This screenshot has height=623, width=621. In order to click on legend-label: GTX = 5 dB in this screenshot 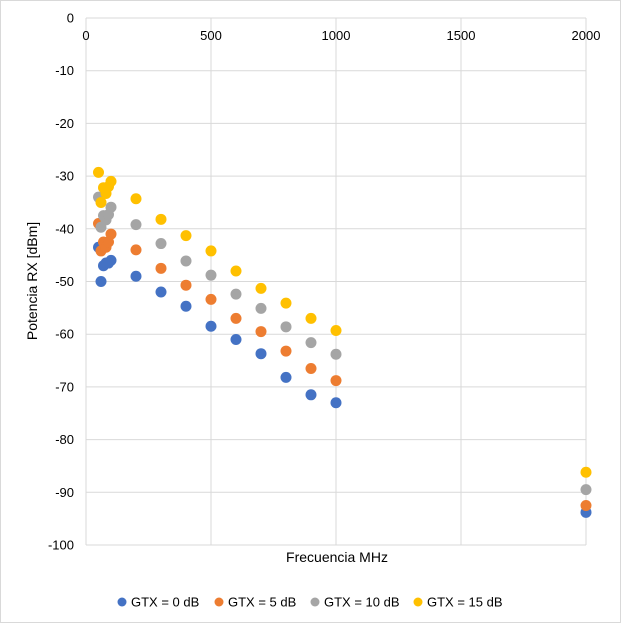, I will do `click(262, 602)`.